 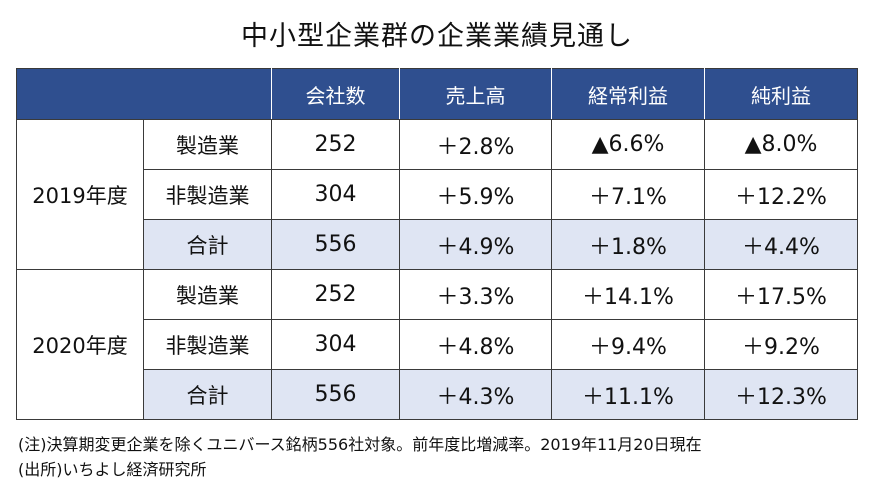 I want to click on sales-cell: ＋5.9%, so click(x=475, y=194).